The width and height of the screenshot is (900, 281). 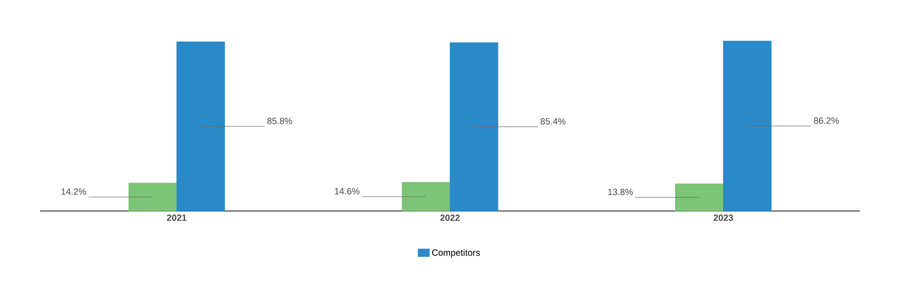 What do you see at coordinates (74, 191) in the screenshot?
I see `data-label: 14.2%` at bounding box center [74, 191].